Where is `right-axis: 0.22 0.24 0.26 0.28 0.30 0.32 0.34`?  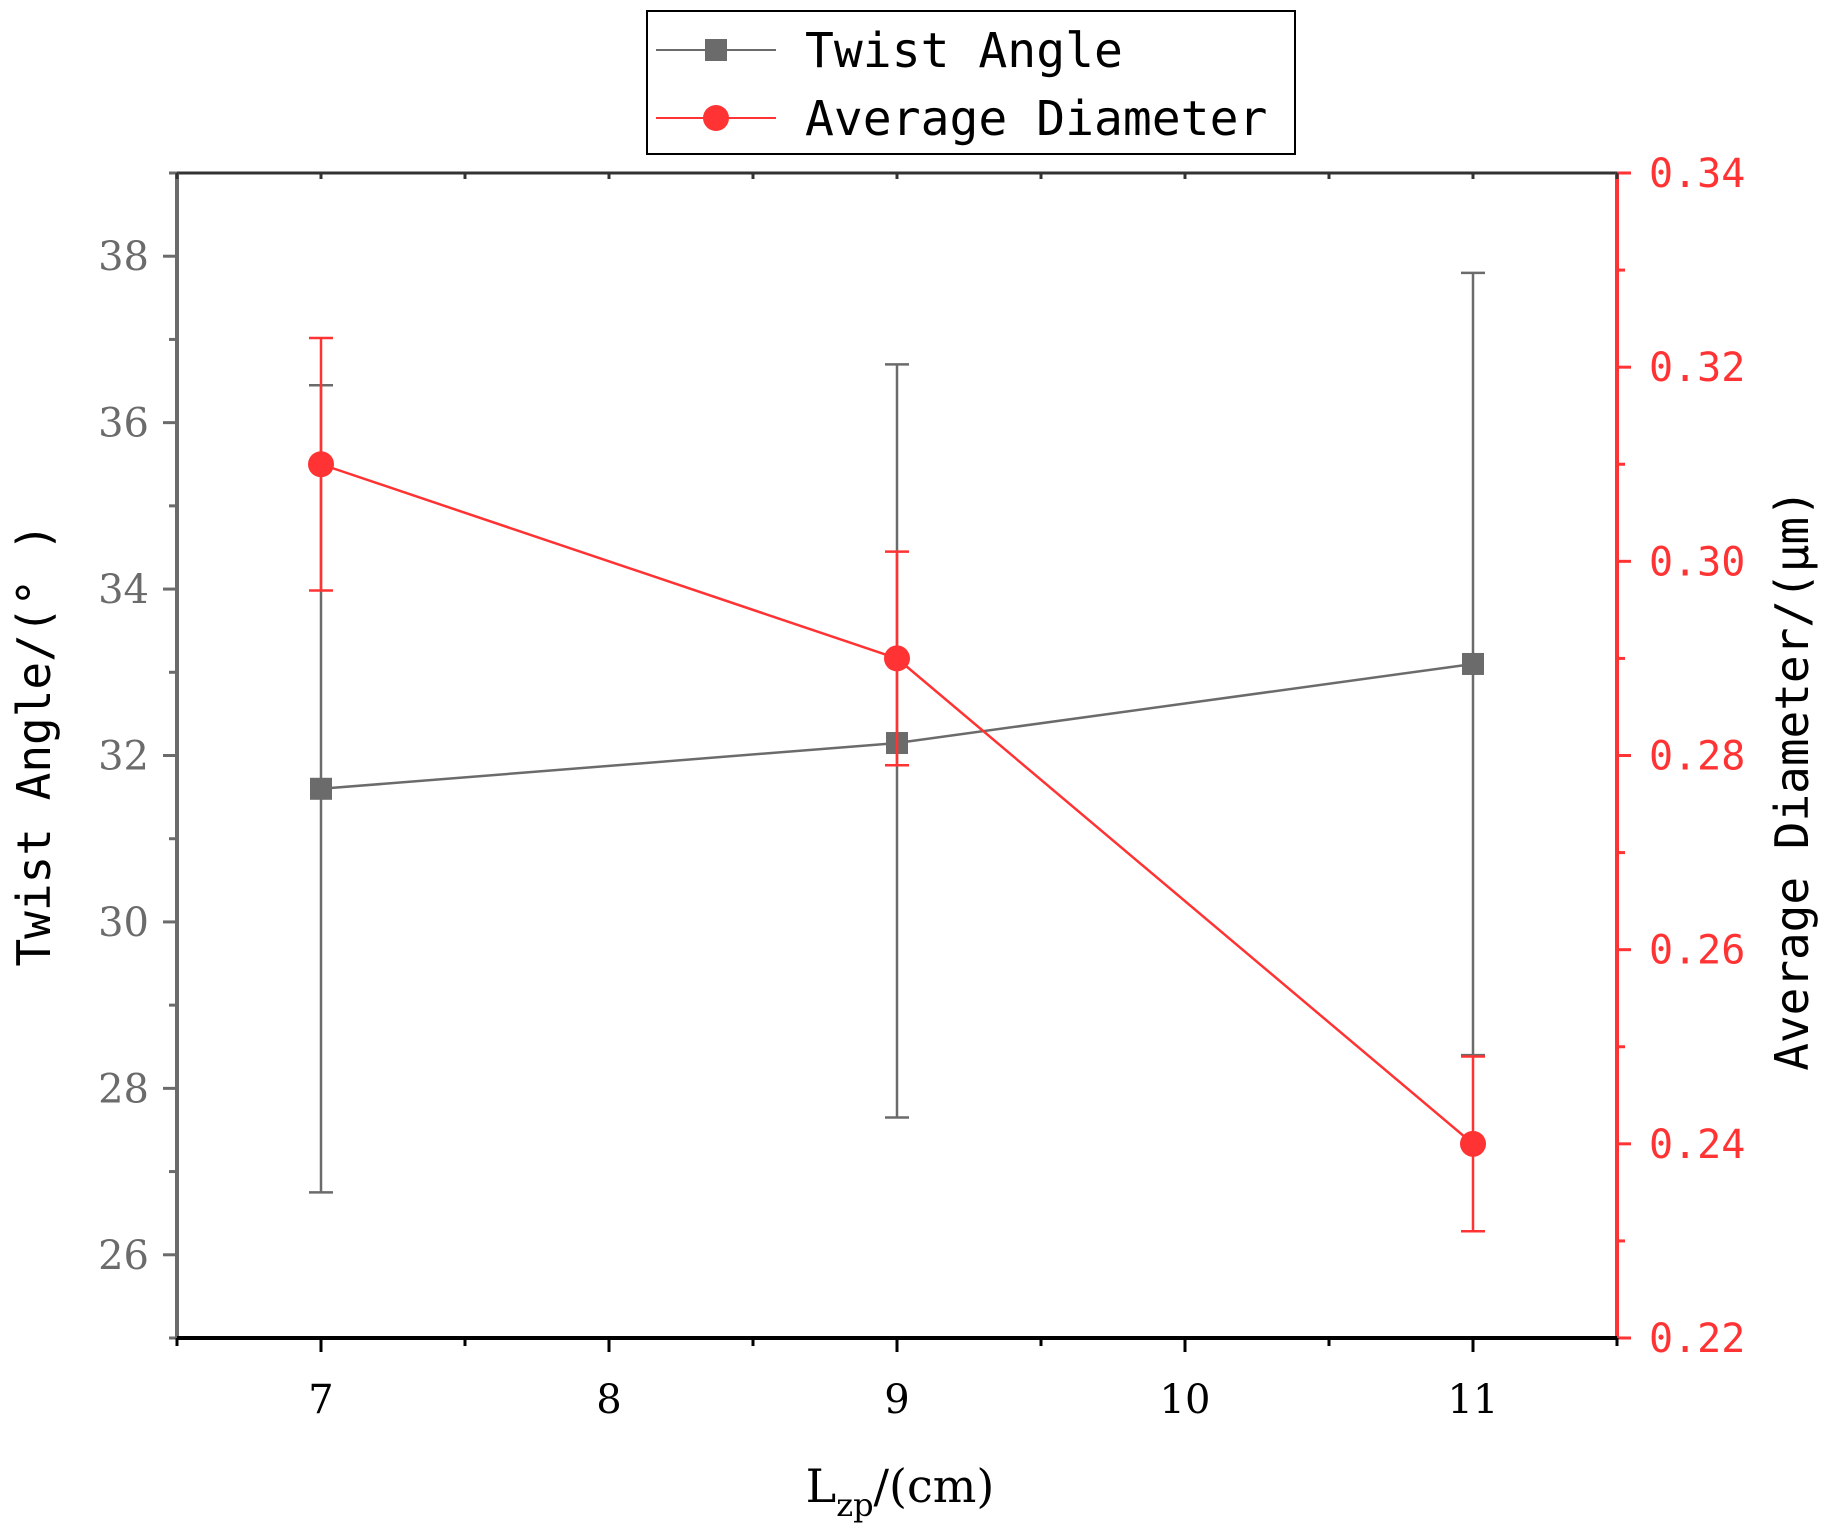 right-axis: 0.22 0.24 0.26 0.28 0.30 0.32 0.34 is located at coordinates (1680, 756).